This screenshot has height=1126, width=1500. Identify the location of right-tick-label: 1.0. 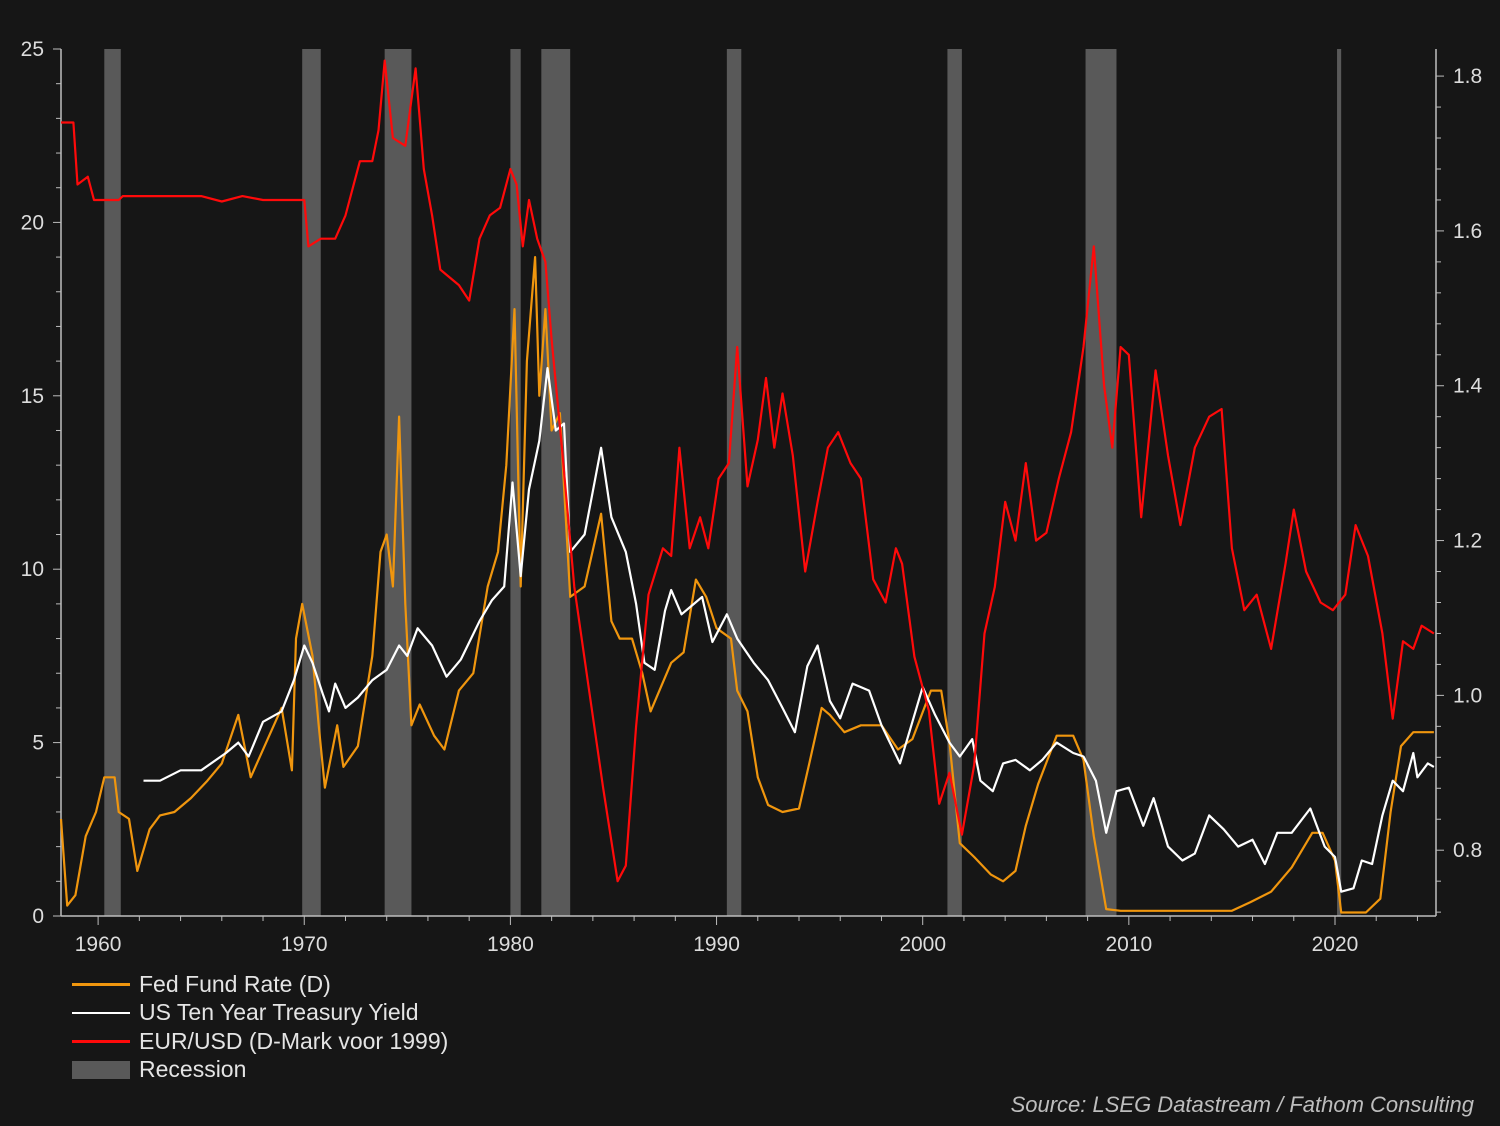
(1467, 695).